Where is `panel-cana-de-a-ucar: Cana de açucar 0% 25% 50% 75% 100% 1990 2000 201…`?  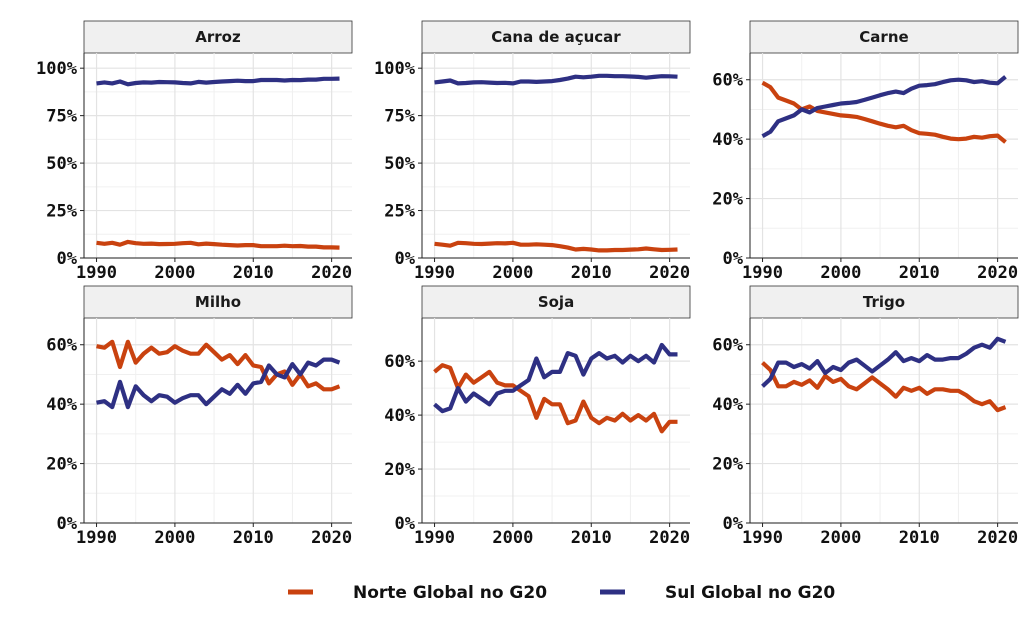 panel-cana-de-a-ucar: Cana de açucar 0% 25% 50% 75% 100% 1990 2000 201… is located at coordinates (532, 151).